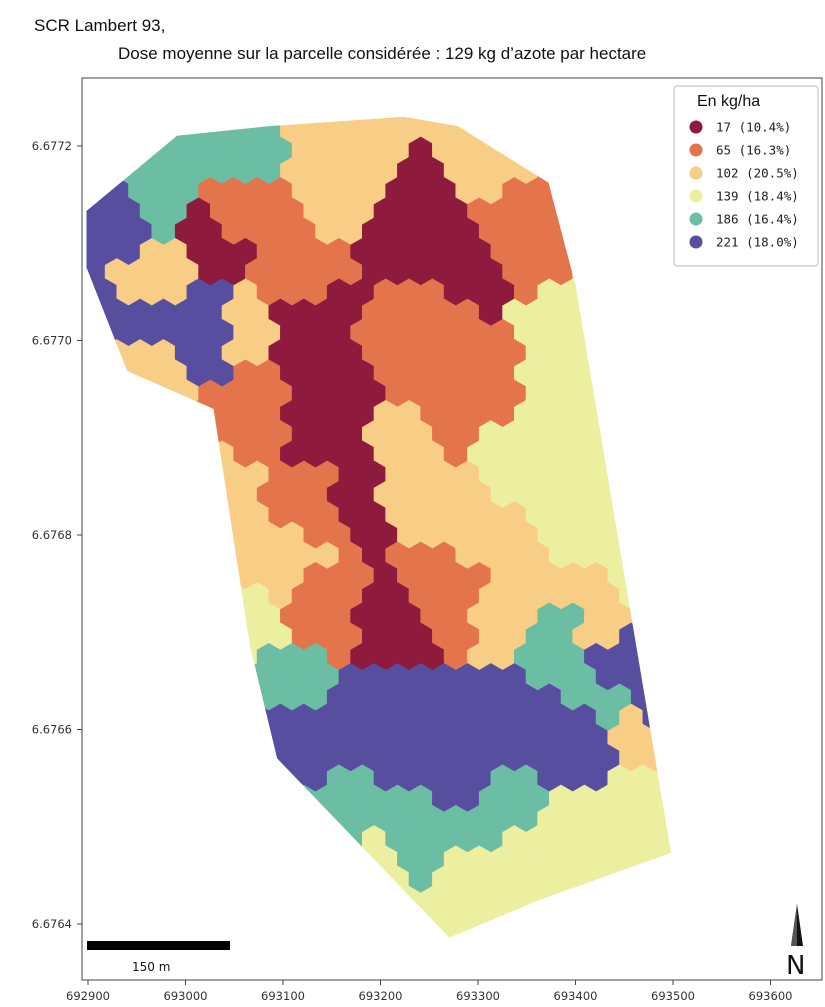 This screenshot has height=1007, width=825. I want to click on north-label: N, so click(795, 966).